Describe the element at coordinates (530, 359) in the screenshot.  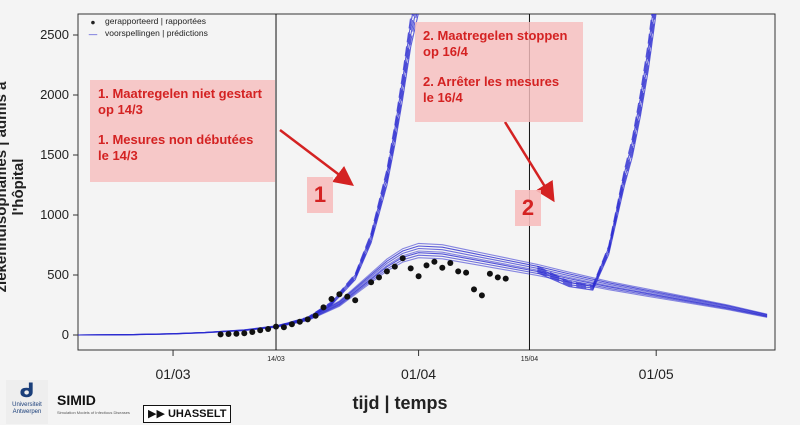
I see `vline-label: 15/04` at that location.